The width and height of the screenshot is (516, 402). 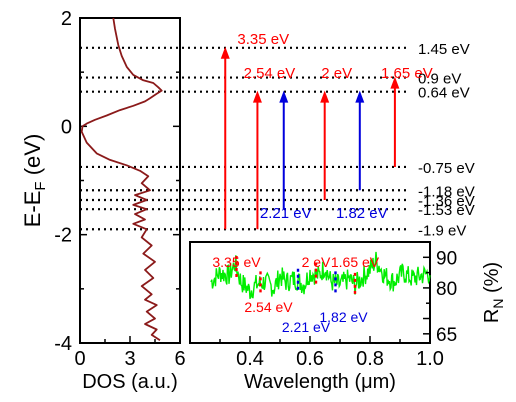 I want to click on energy-level-label: -1.53 eV, so click(x=446, y=210).